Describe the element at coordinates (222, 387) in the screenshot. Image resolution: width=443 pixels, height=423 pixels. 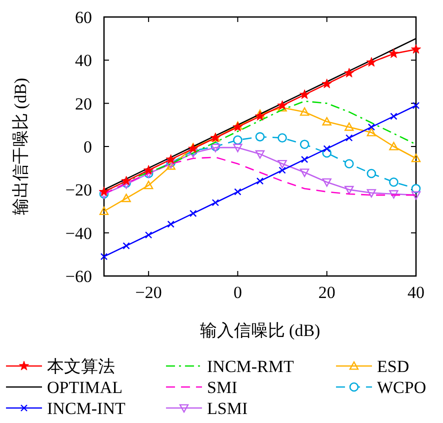
I see `legend-label: SMI` at that location.